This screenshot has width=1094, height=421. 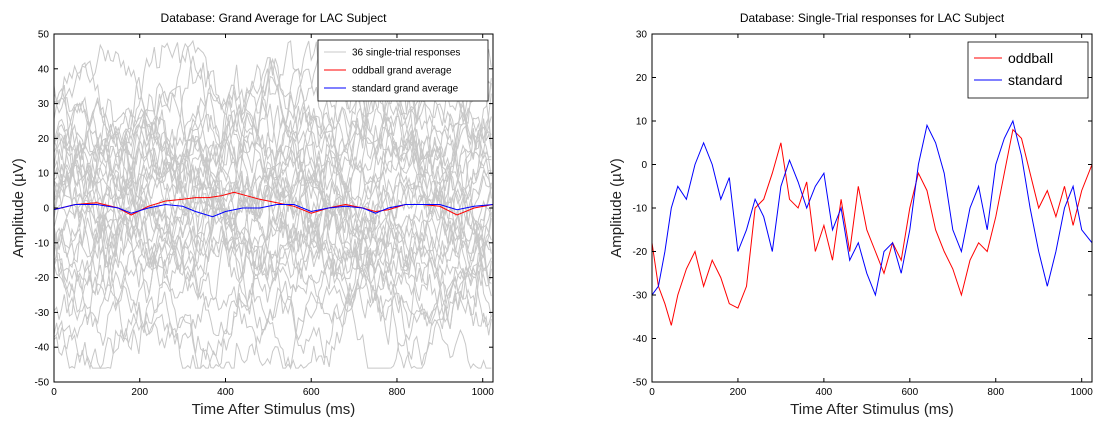 What do you see at coordinates (44, 69) in the screenshot?
I see `y-tick-label: 40` at bounding box center [44, 69].